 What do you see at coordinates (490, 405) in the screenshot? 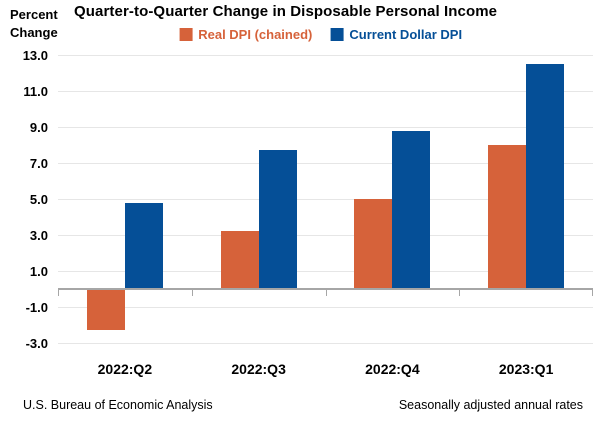
I see `adjustment-note: Seasonally adjusted annual rates` at bounding box center [490, 405].